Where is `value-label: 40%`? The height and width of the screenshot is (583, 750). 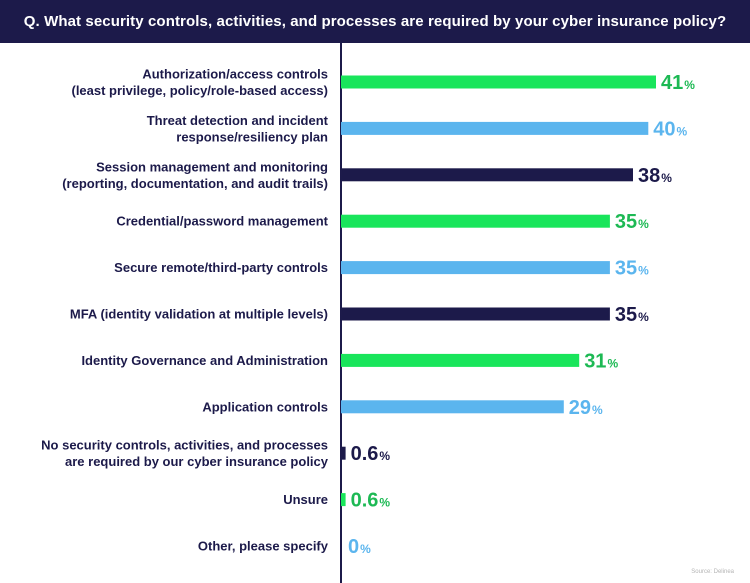
value-label: 40% is located at coordinates (670, 129).